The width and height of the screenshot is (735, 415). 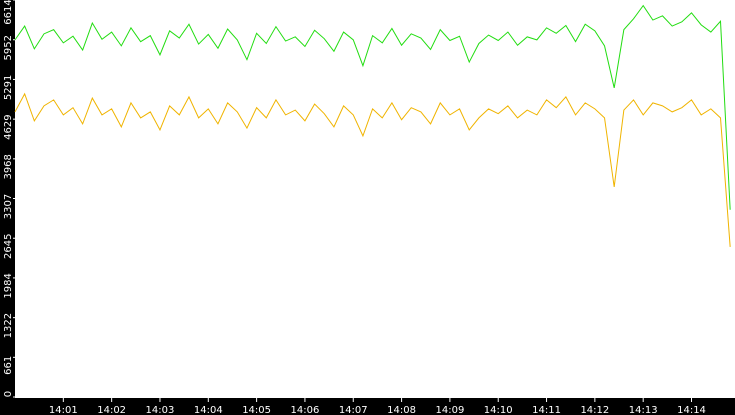 I want to click on y-tick-label: 4629, so click(x=8, y=126).